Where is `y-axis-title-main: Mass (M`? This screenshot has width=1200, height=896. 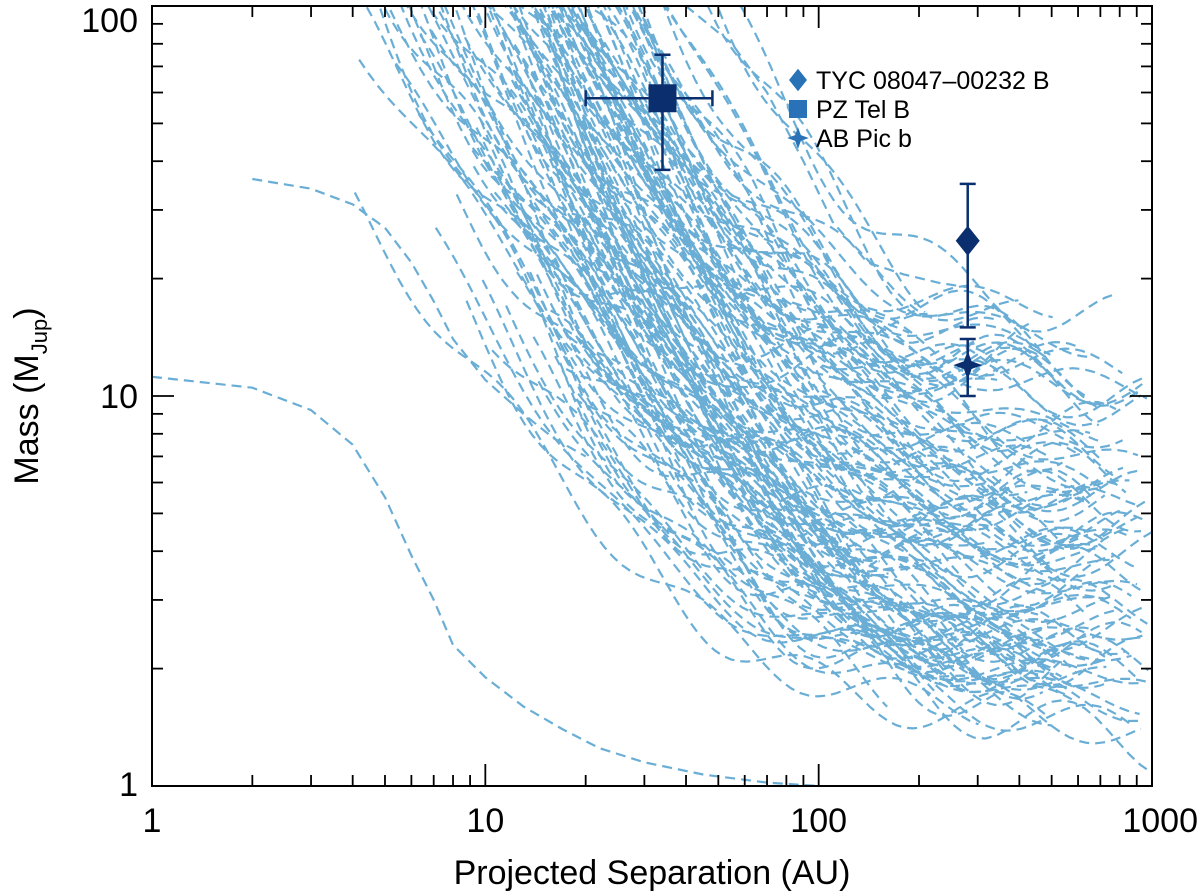 y-axis-title-main: Mass (M is located at coordinates (27, 419).